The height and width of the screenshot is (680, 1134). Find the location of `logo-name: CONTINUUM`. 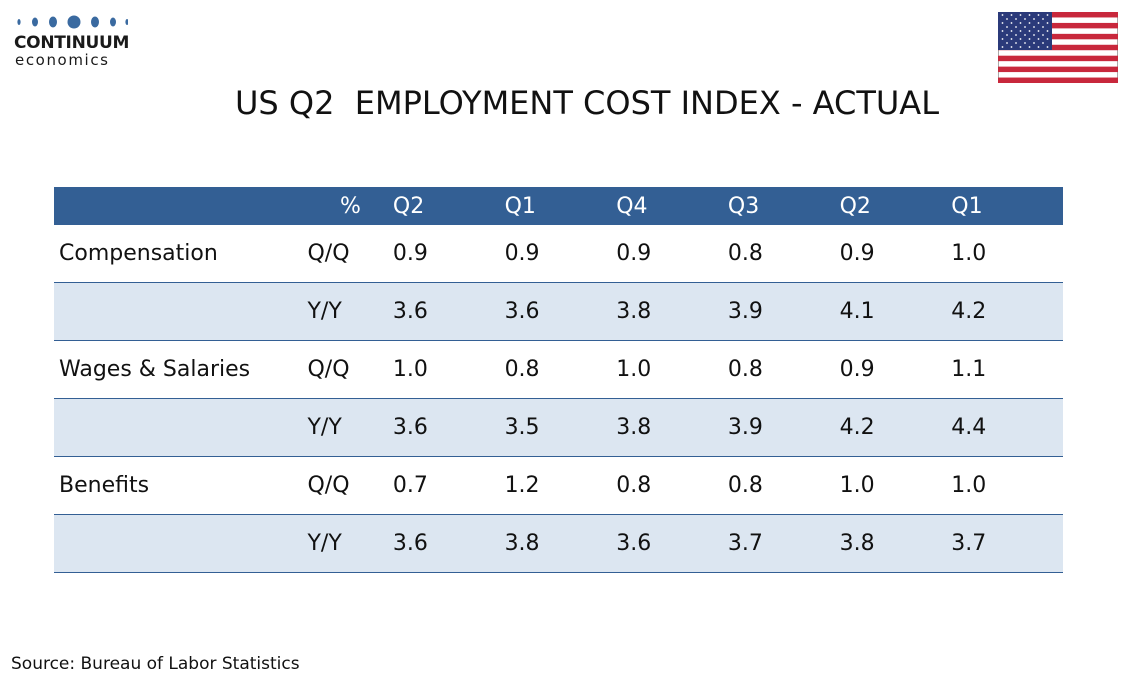

logo-name: CONTINUUM is located at coordinates (72, 43).